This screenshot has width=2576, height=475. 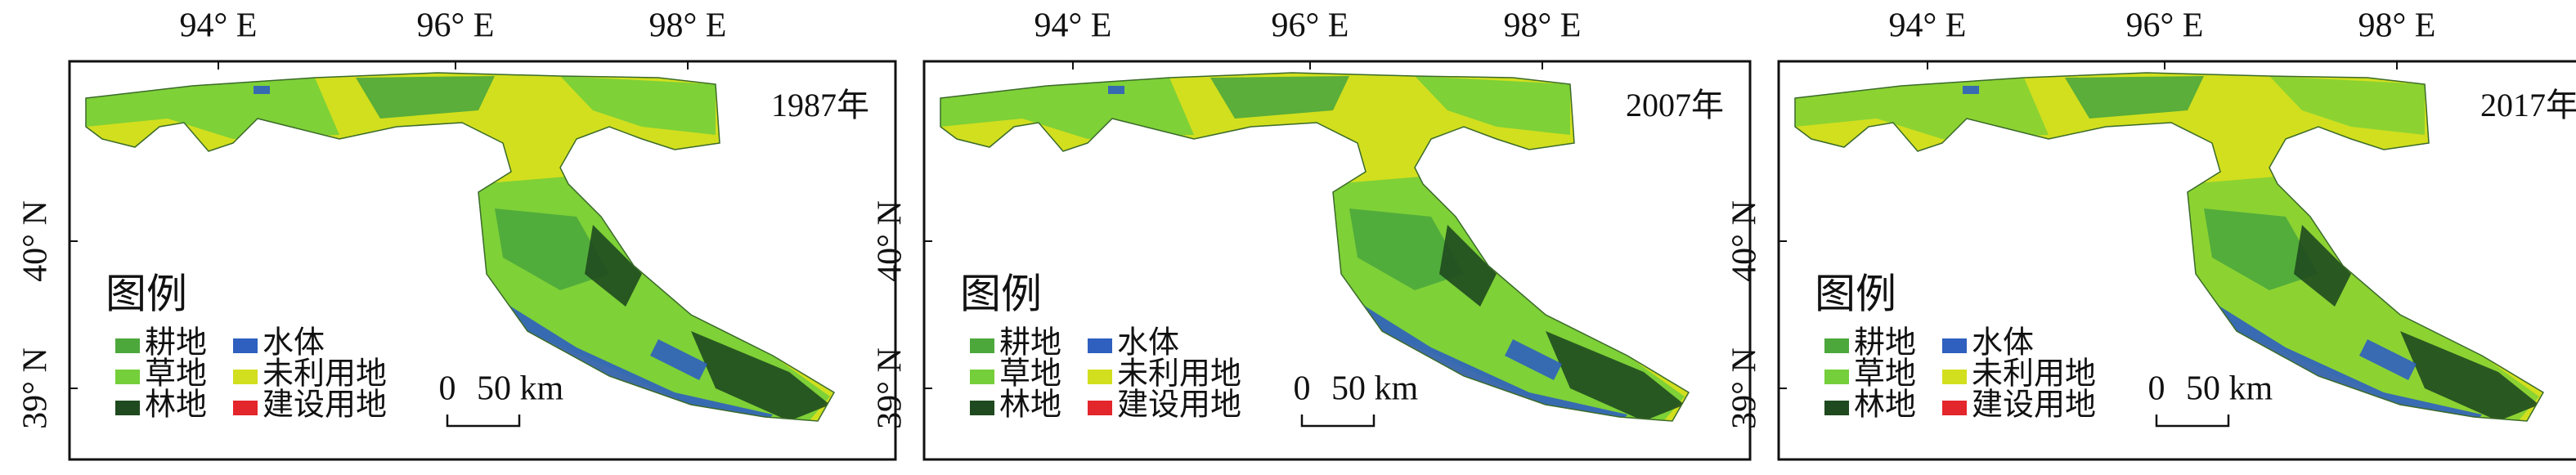 I want to click on year-label: 1987年, so click(x=820, y=105).